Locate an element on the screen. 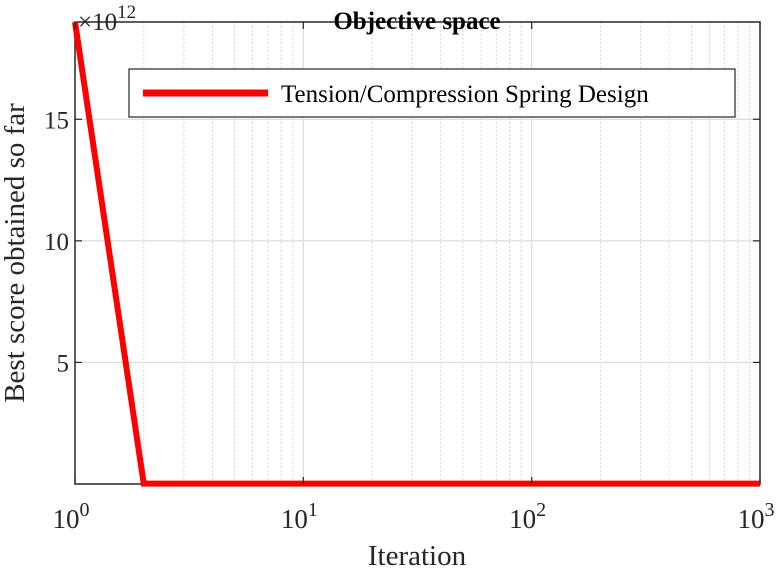 The image size is (782, 572). x-tick-label: 10¹ is located at coordinates (299, 516).